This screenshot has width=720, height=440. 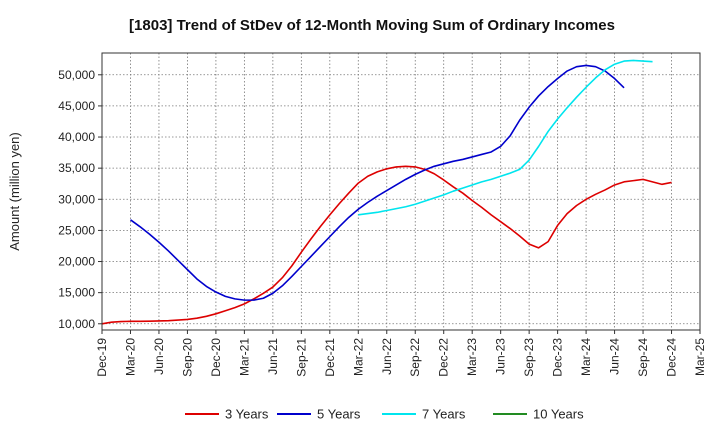 What do you see at coordinates (558, 414) in the screenshot?
I see `legend-label-10-years: 10 Years` at bounding box center [558, 414].